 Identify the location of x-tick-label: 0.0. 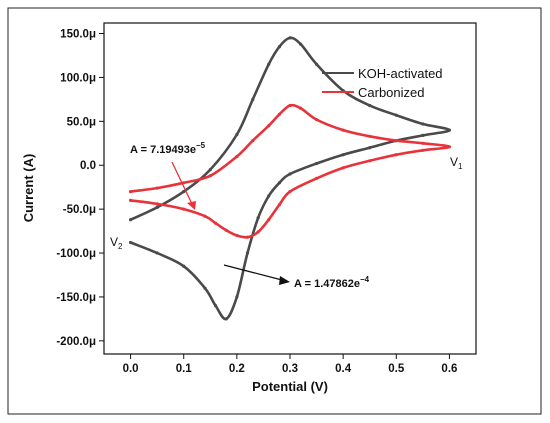
(131, 369).